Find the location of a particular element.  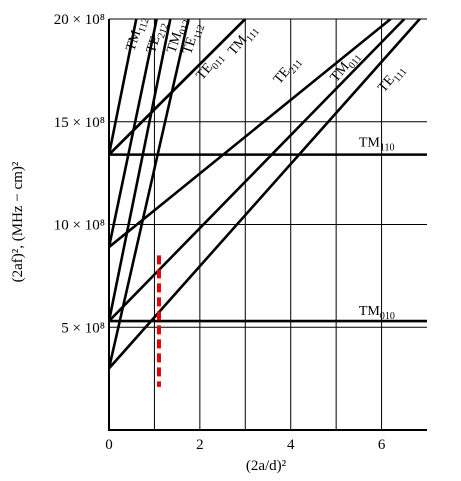

mode-label-tm110: TM110 is located at coordinates (377, 144).